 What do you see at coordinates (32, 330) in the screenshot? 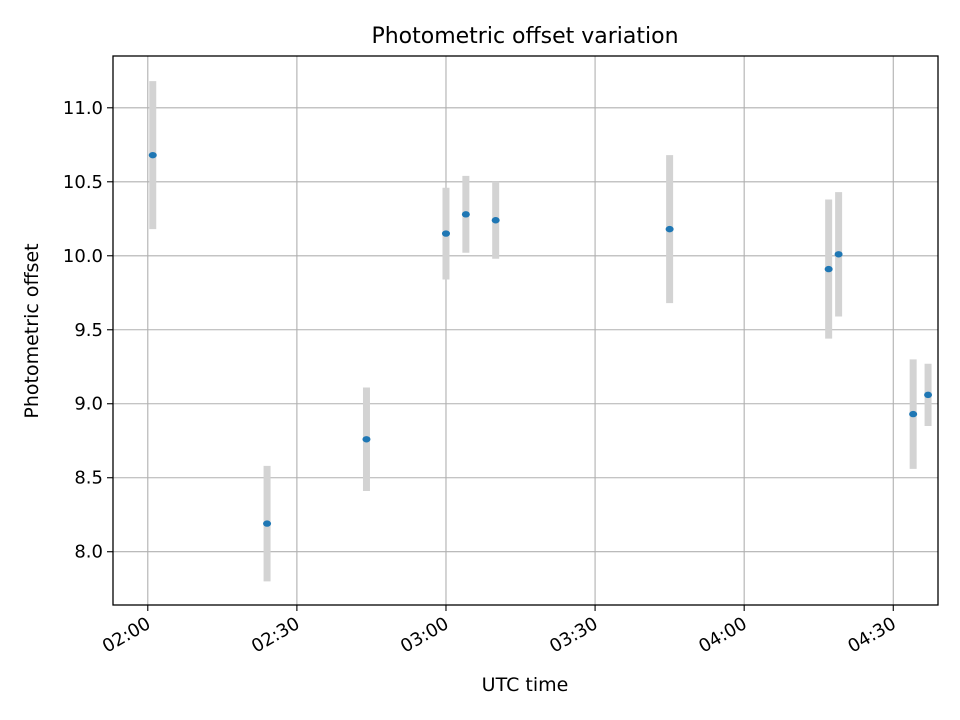
I see `y-axis-label: Photometric offset` at bounding box center [32, 330].